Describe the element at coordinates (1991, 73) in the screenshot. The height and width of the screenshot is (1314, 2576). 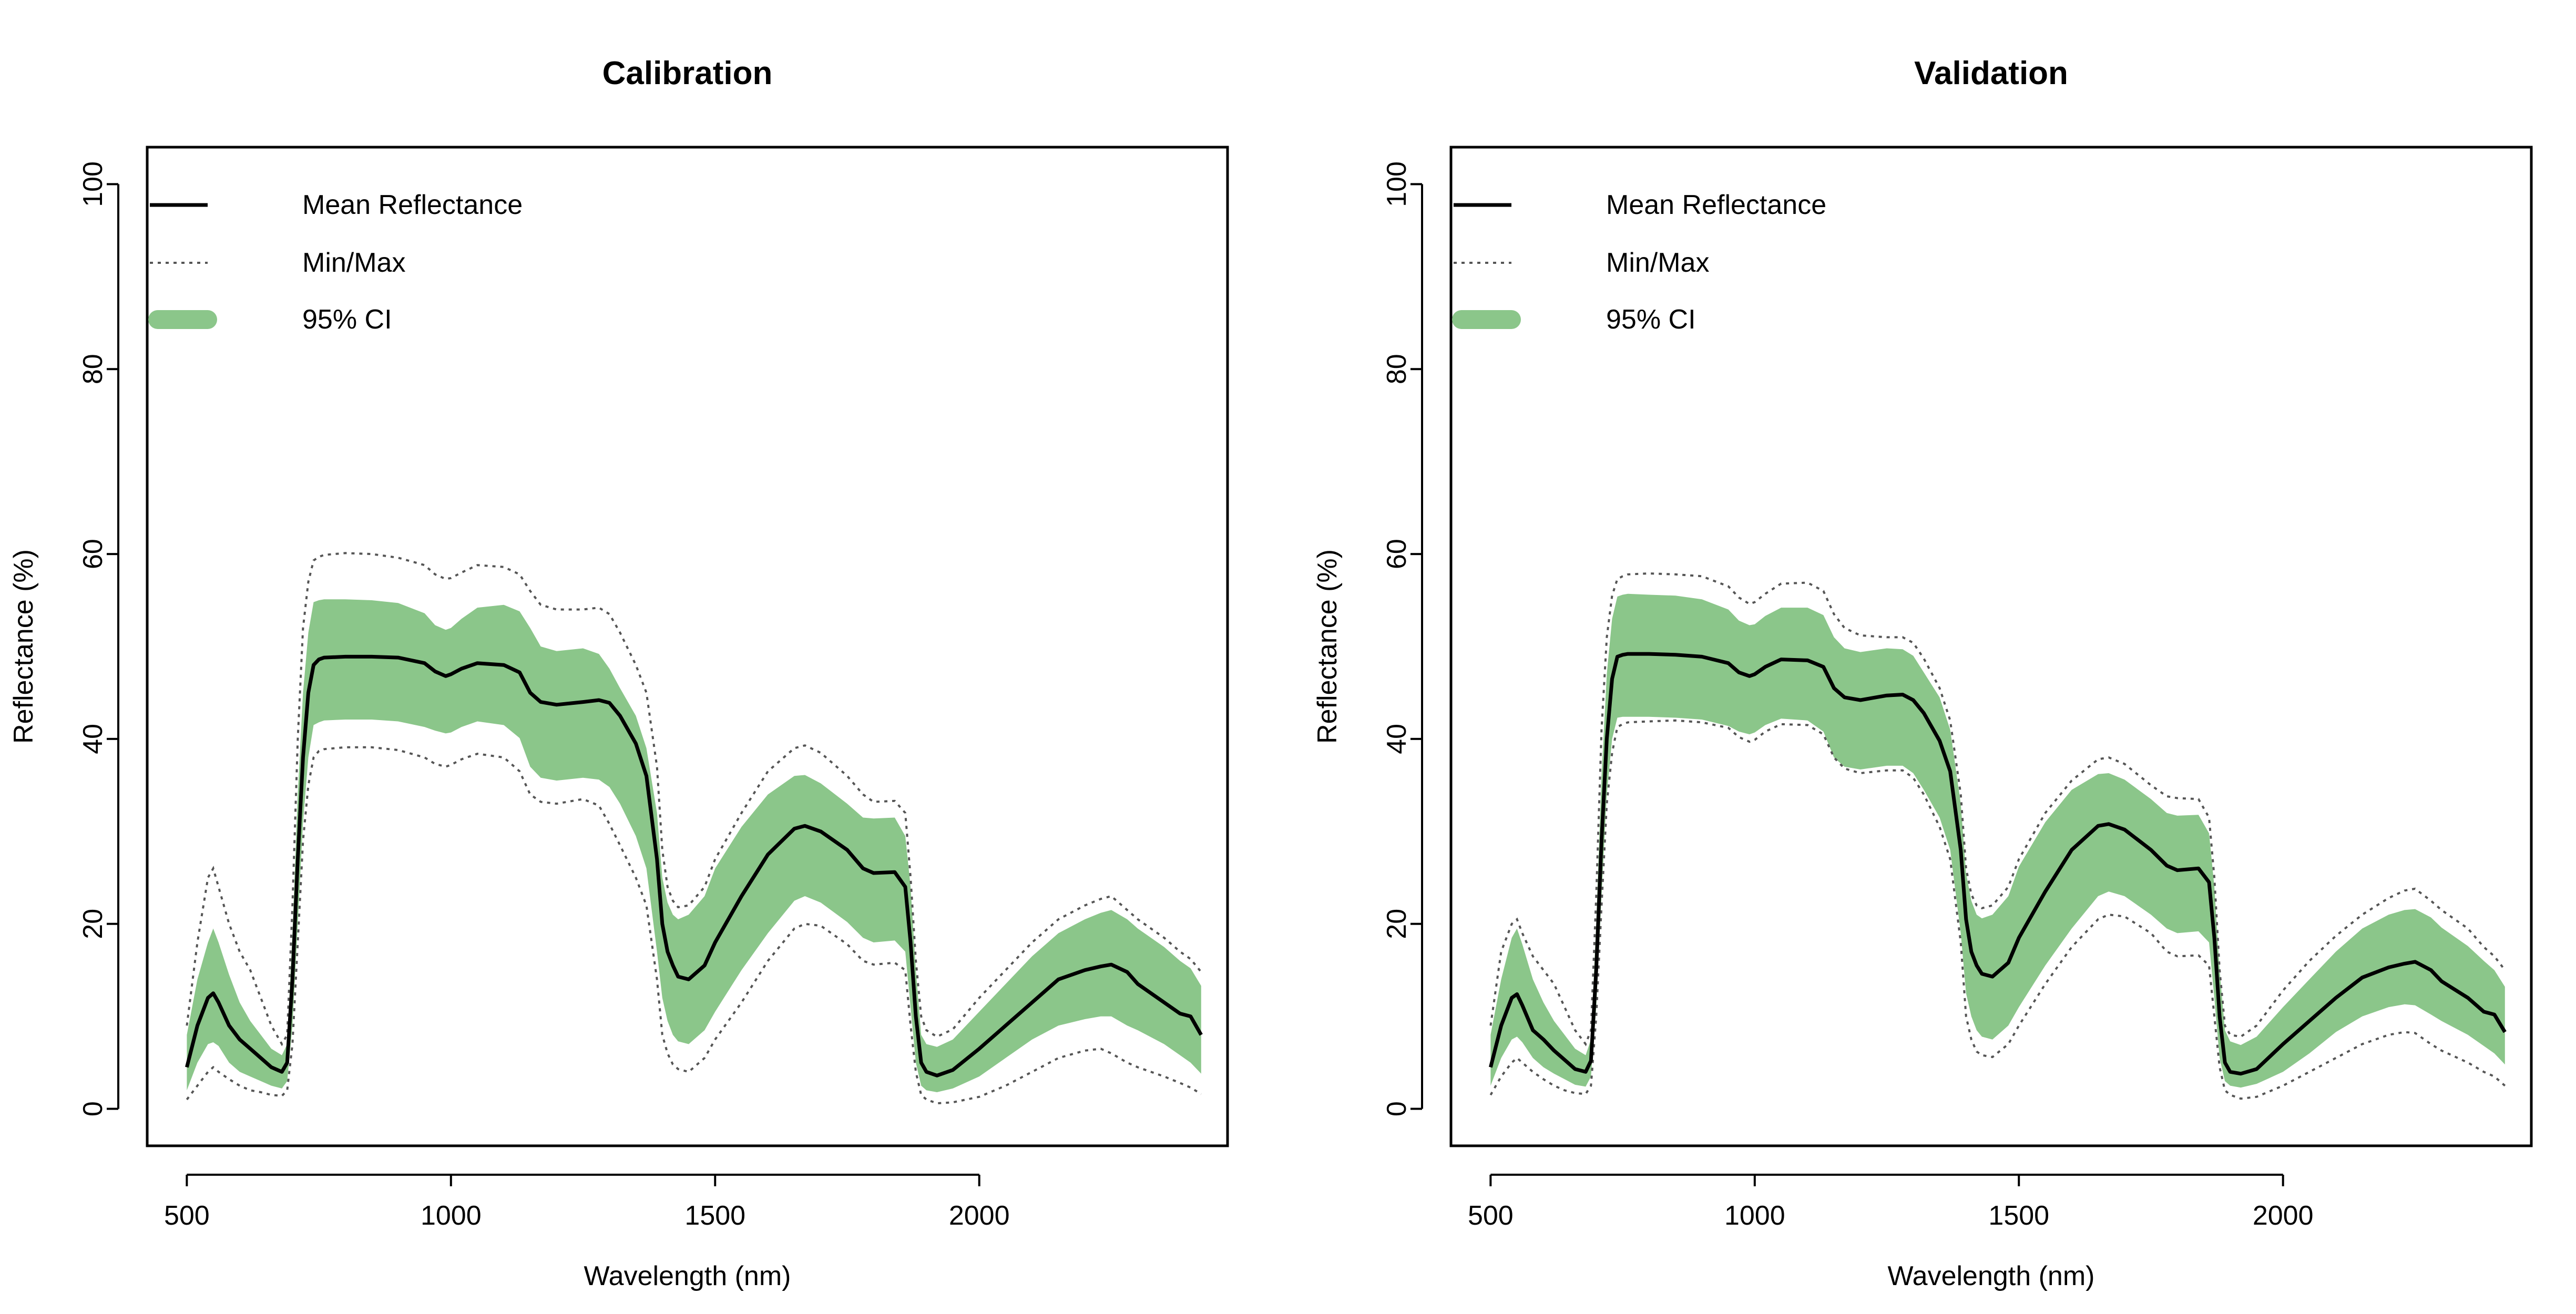
I see `chart-title: Validation` at that location.